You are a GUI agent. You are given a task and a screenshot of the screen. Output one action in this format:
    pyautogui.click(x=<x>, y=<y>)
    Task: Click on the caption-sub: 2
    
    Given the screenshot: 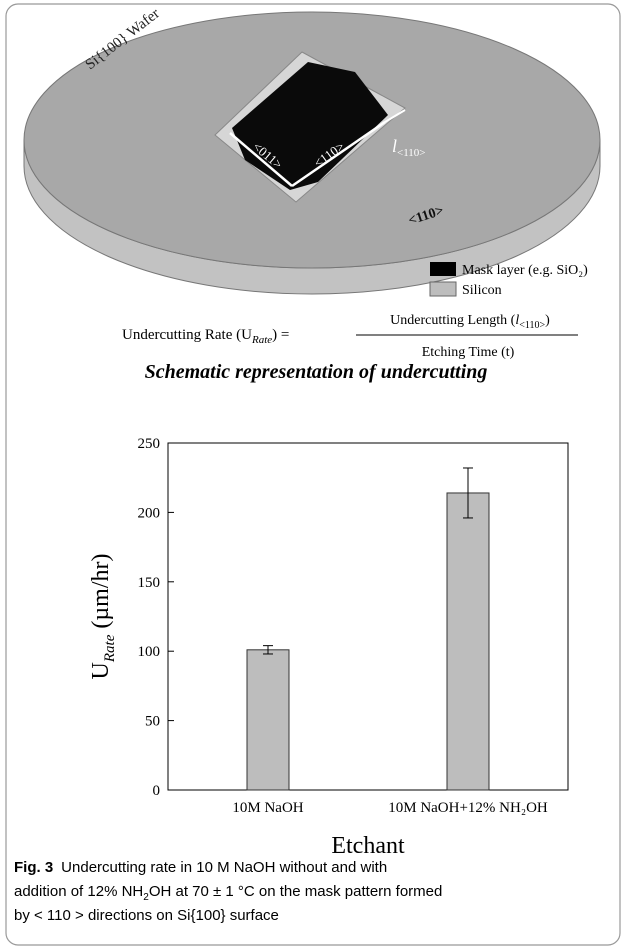 What is the action you would take?
    pyautogui.click(x=146, y=897)
    